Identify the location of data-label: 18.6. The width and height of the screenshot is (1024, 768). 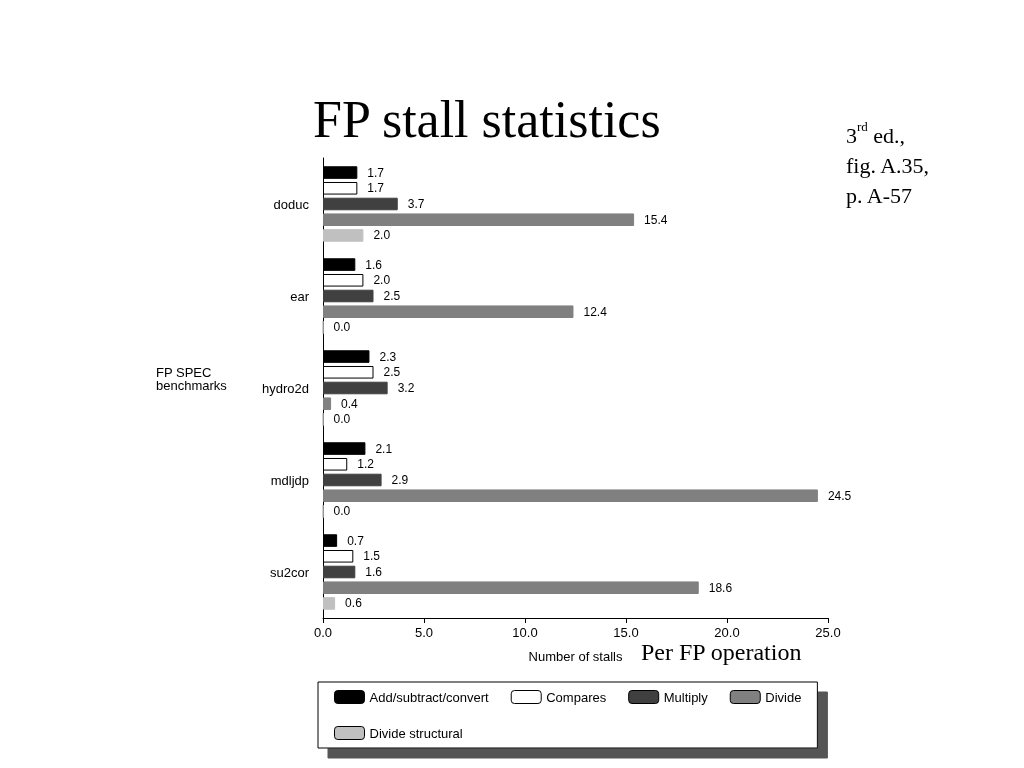
(720, 587).